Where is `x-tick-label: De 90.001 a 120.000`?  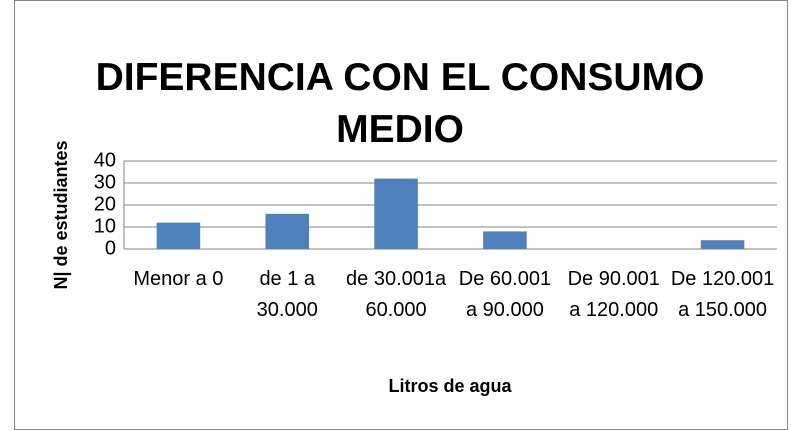 x-tick-label: De 90.001 a 120.000 is located at coordinates (613, 294).